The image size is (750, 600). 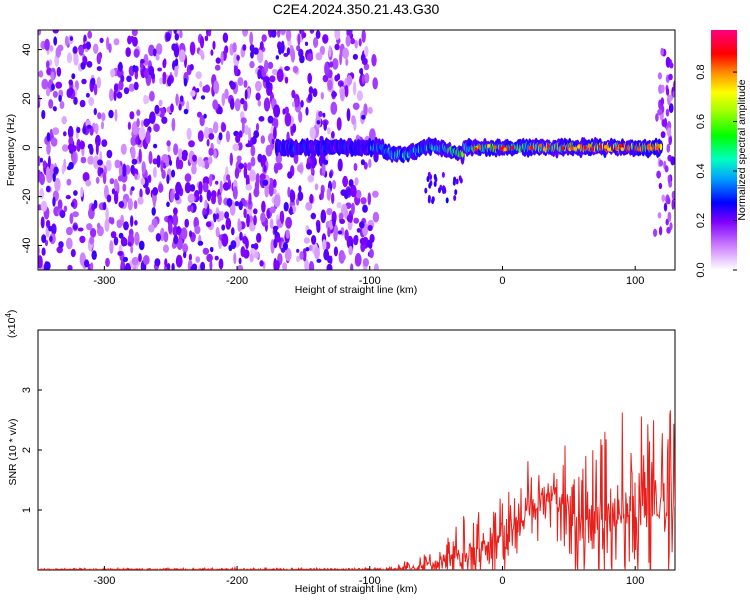 I want to click on spectrogram-x-tick-label: 100, so click(x=635, y=281).